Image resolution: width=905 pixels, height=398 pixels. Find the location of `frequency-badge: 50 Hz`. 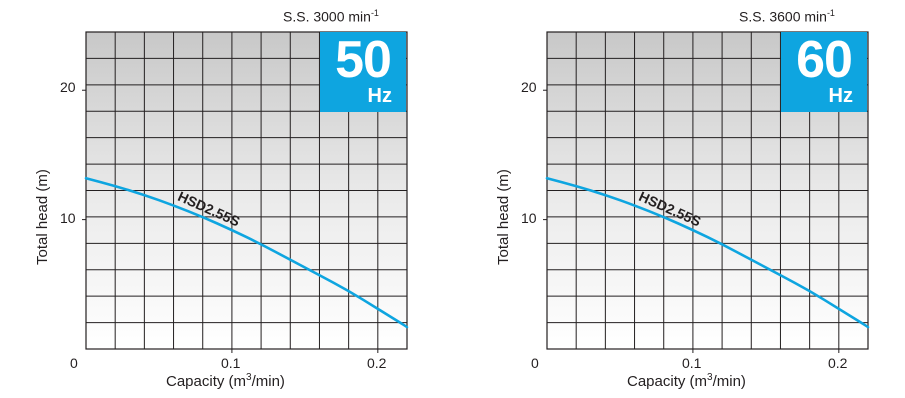

frequency-badge: 50 Hz is located at coordinates (363, 72).